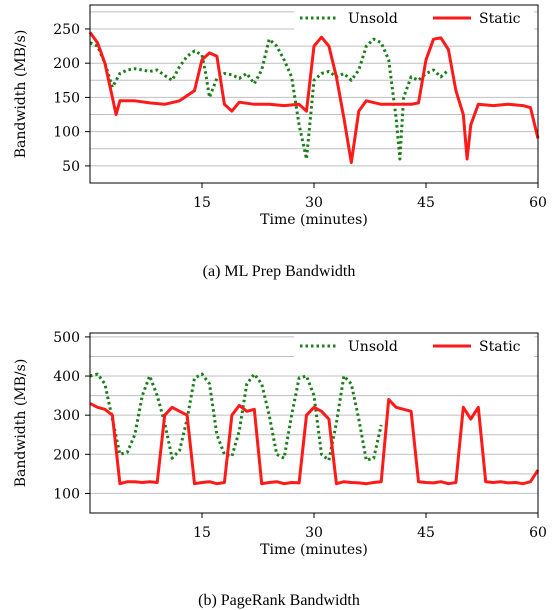  I want to click on y-tick-label-50: 50, so click(71, 167).